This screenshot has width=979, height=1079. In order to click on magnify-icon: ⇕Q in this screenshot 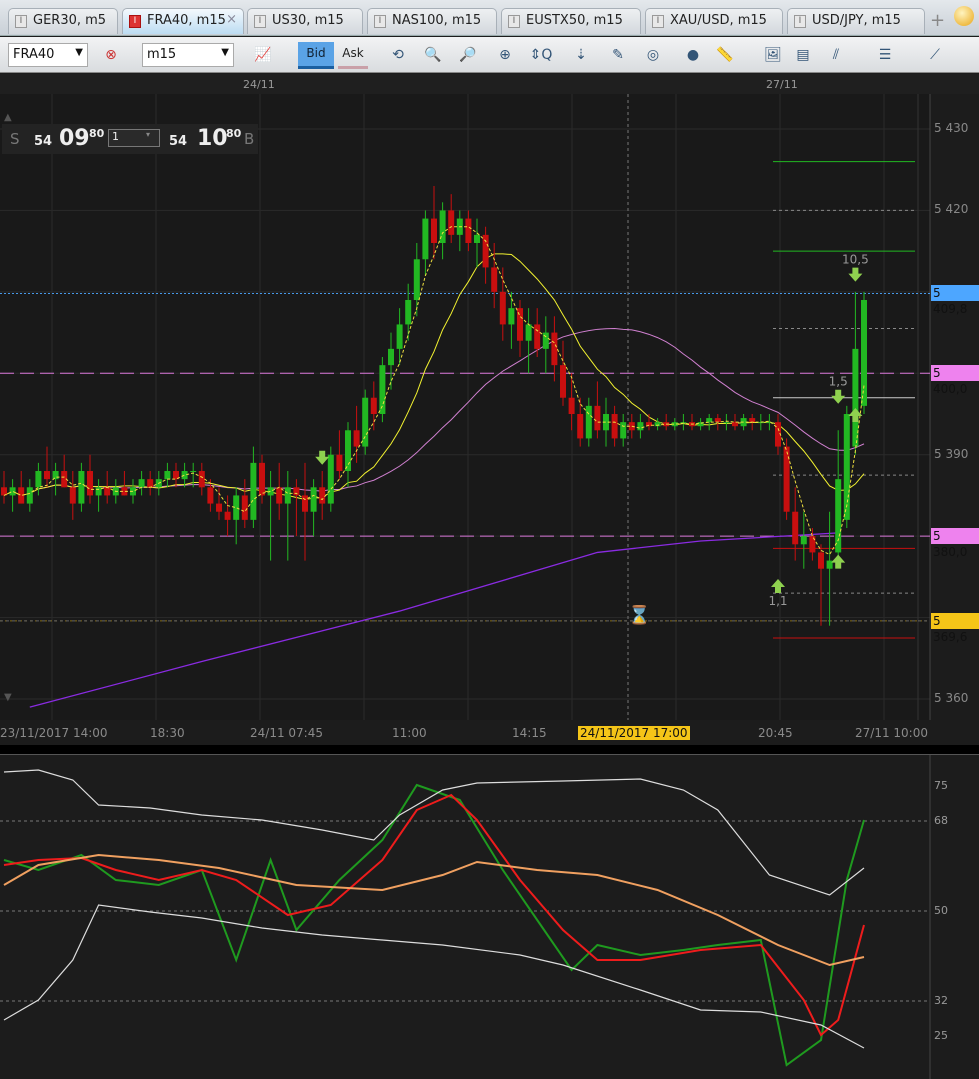, I will do `click(541, 55)`.